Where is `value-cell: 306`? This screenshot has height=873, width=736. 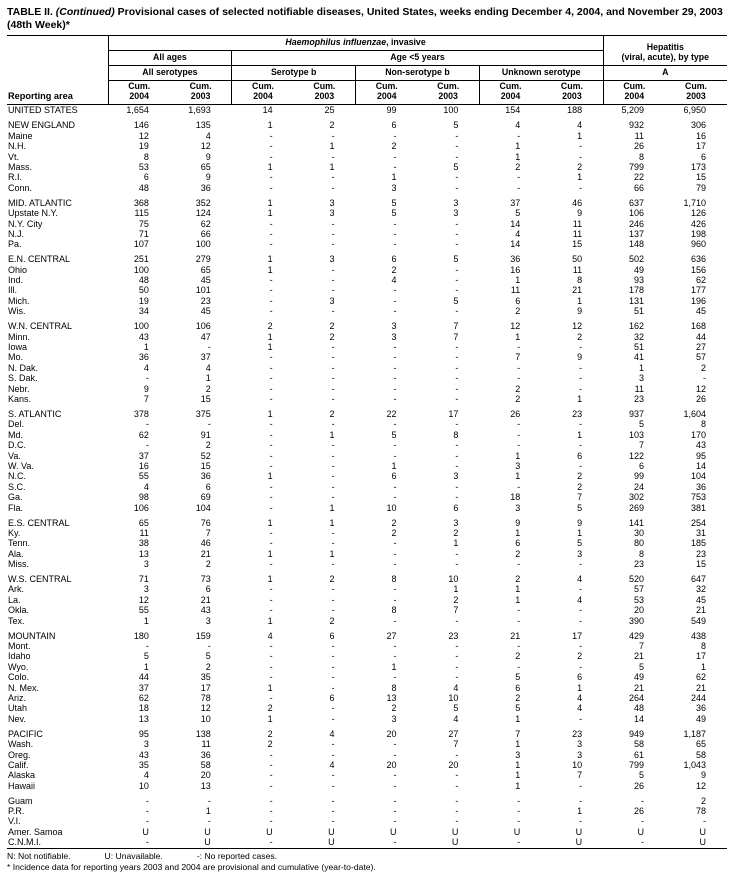 value-cell: 306 is located at coordinates (698, 125).